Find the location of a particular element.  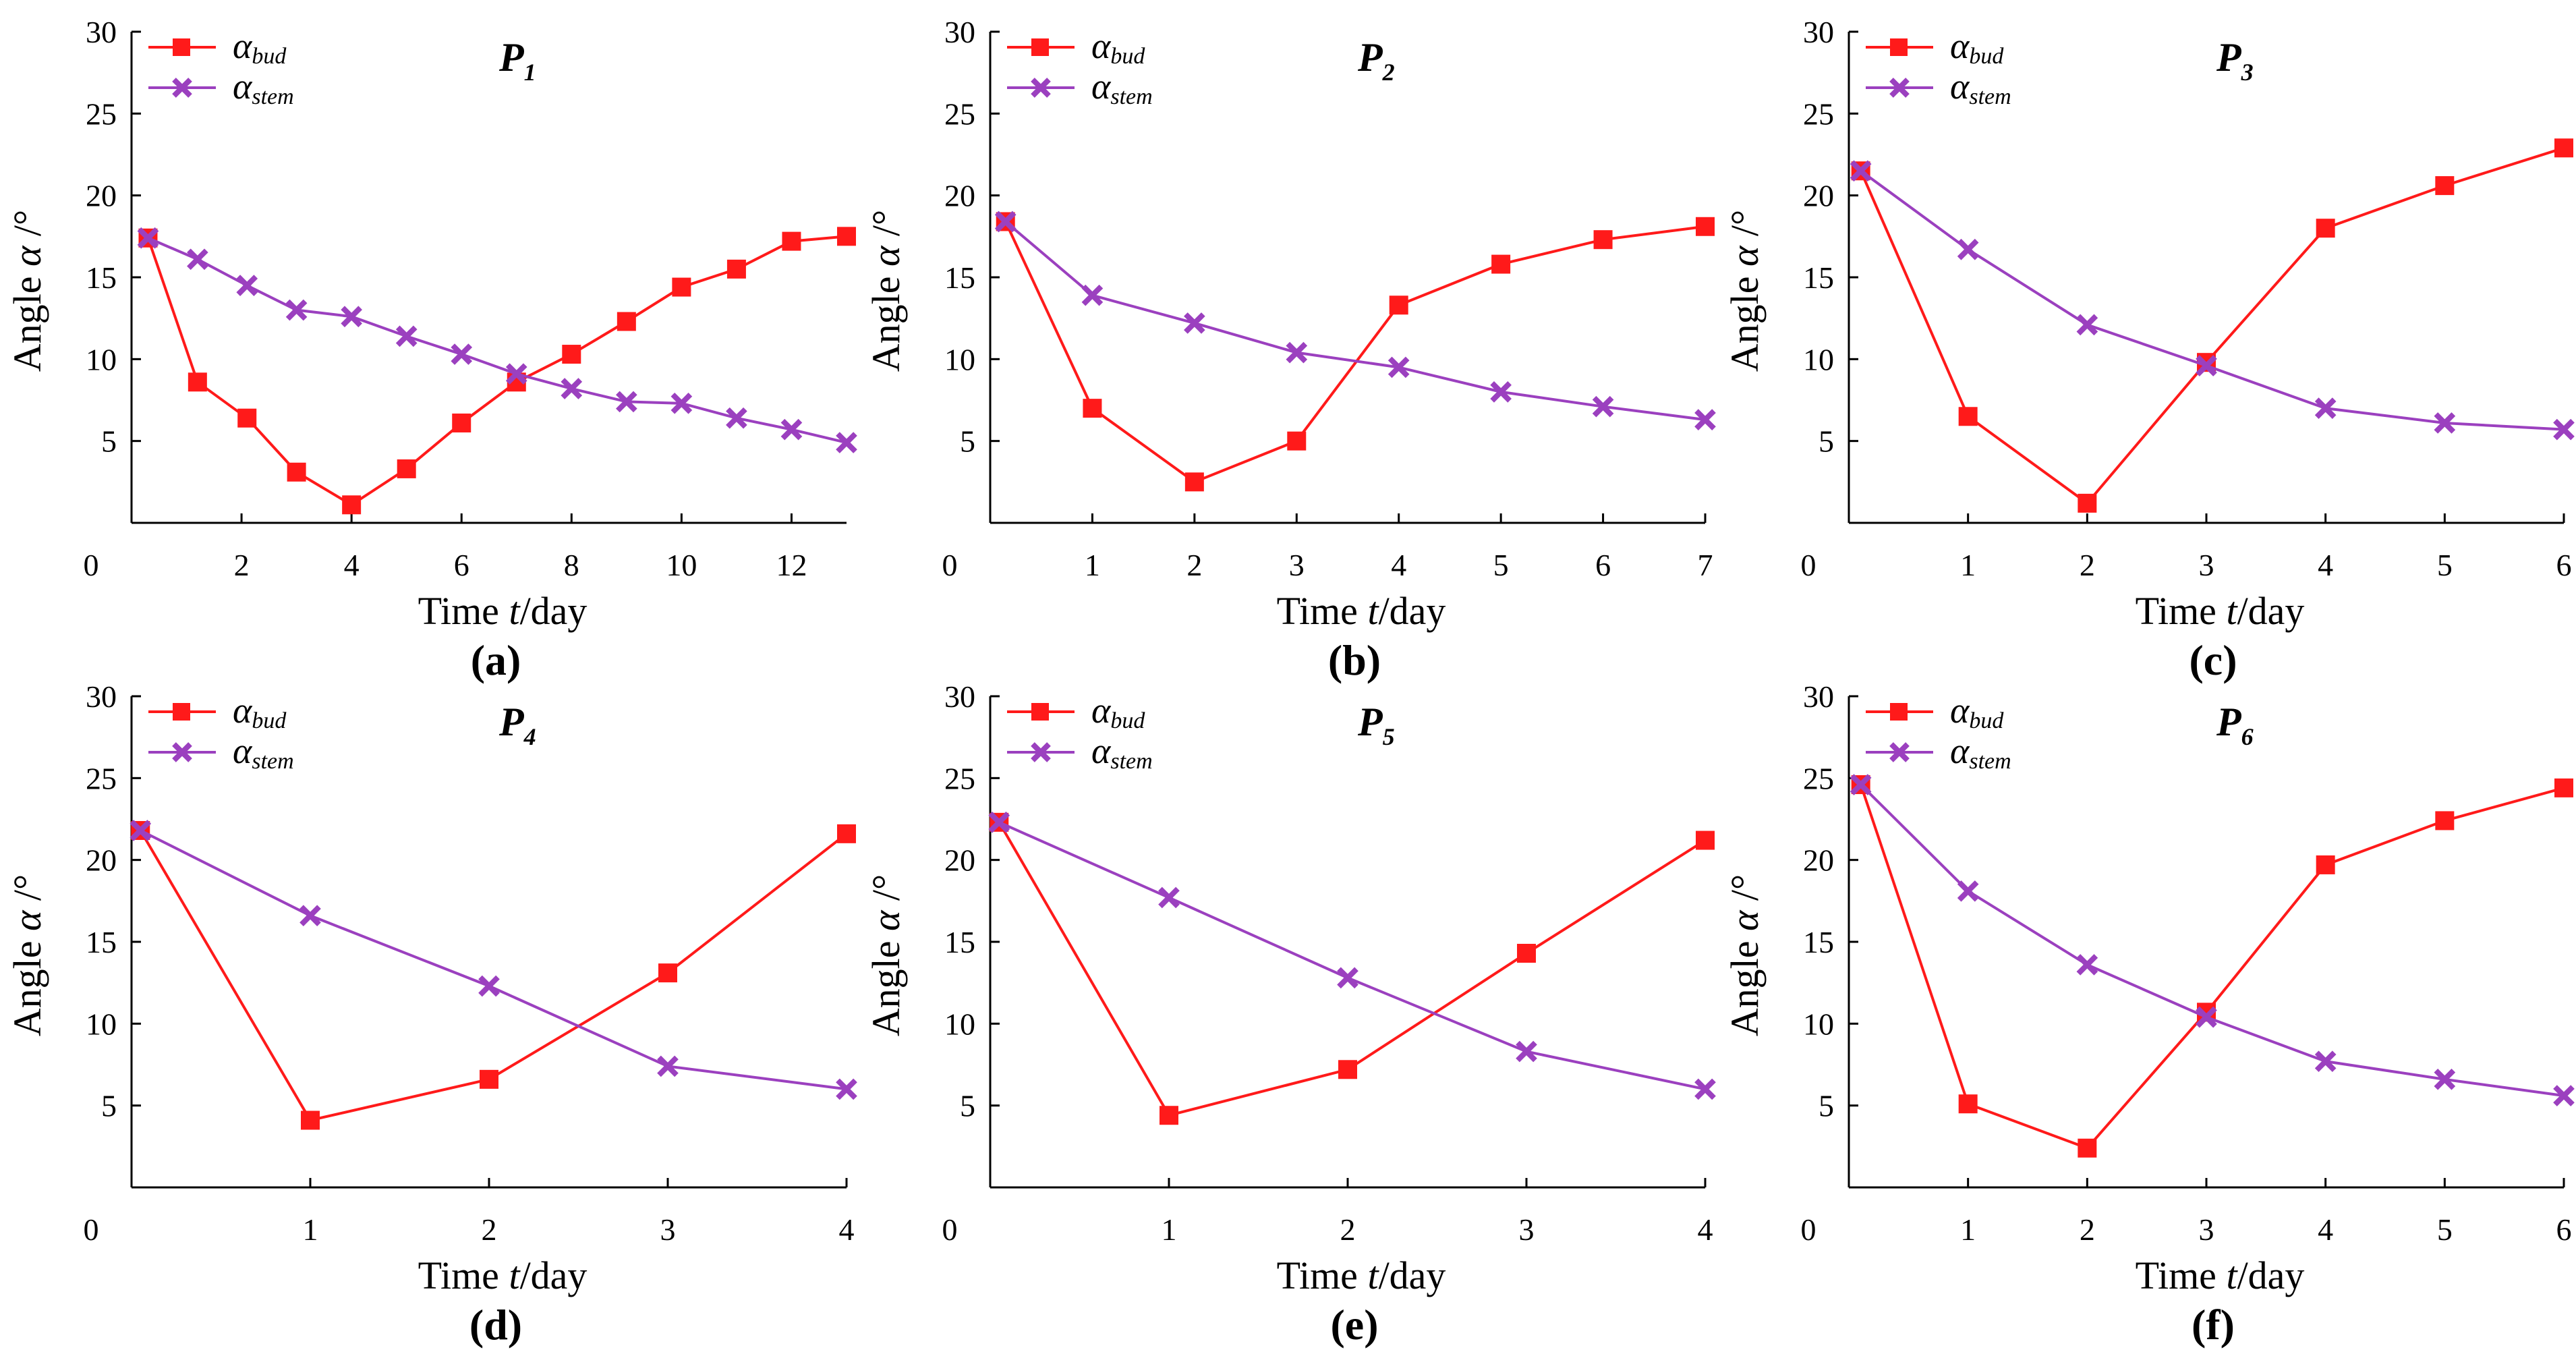

y-tick-label: 5 is located at coordinates (967, 441).